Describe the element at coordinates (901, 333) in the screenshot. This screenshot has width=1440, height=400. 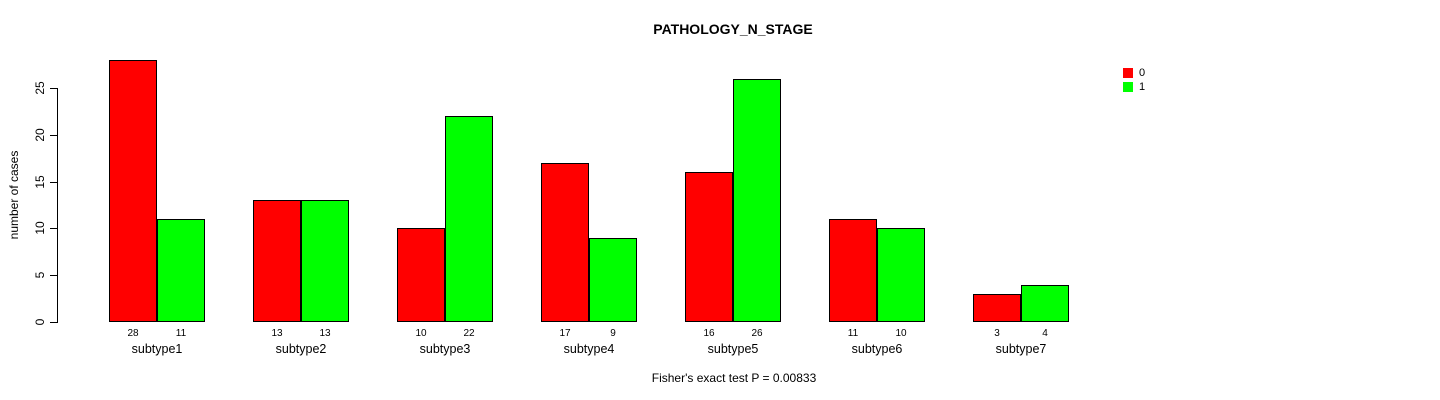
I see `count-label-subtype6-series-1: 10` at that location.